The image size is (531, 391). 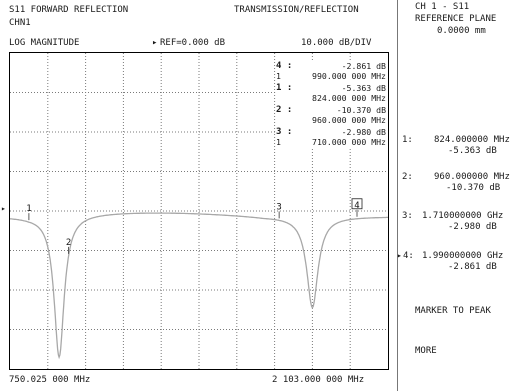 I want to click on marker-readout-1: 1: 824.000000 MHz -5.363 dB, so click(x=464, y=147).